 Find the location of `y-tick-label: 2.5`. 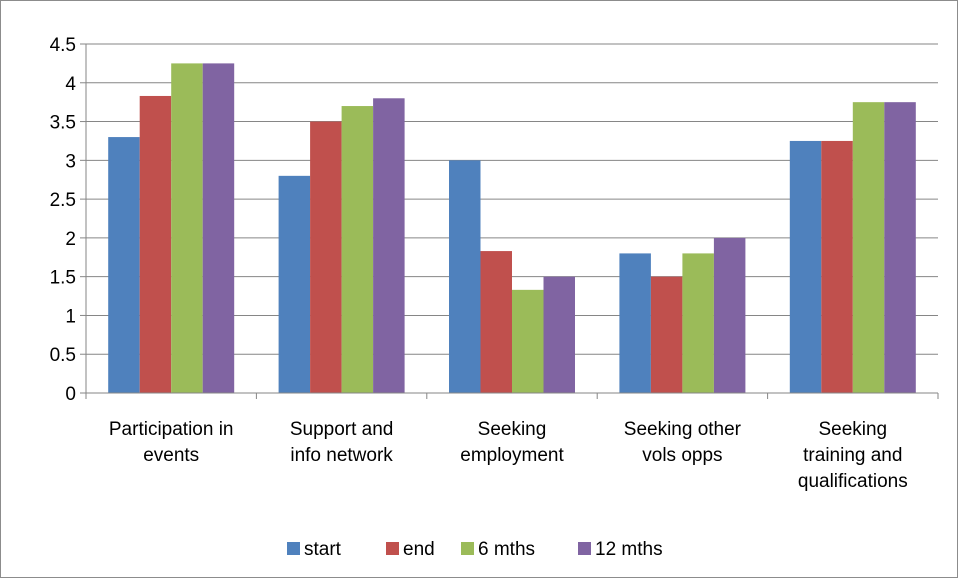

y-tick-label: 2.5 is located at coordinates (63, 200).